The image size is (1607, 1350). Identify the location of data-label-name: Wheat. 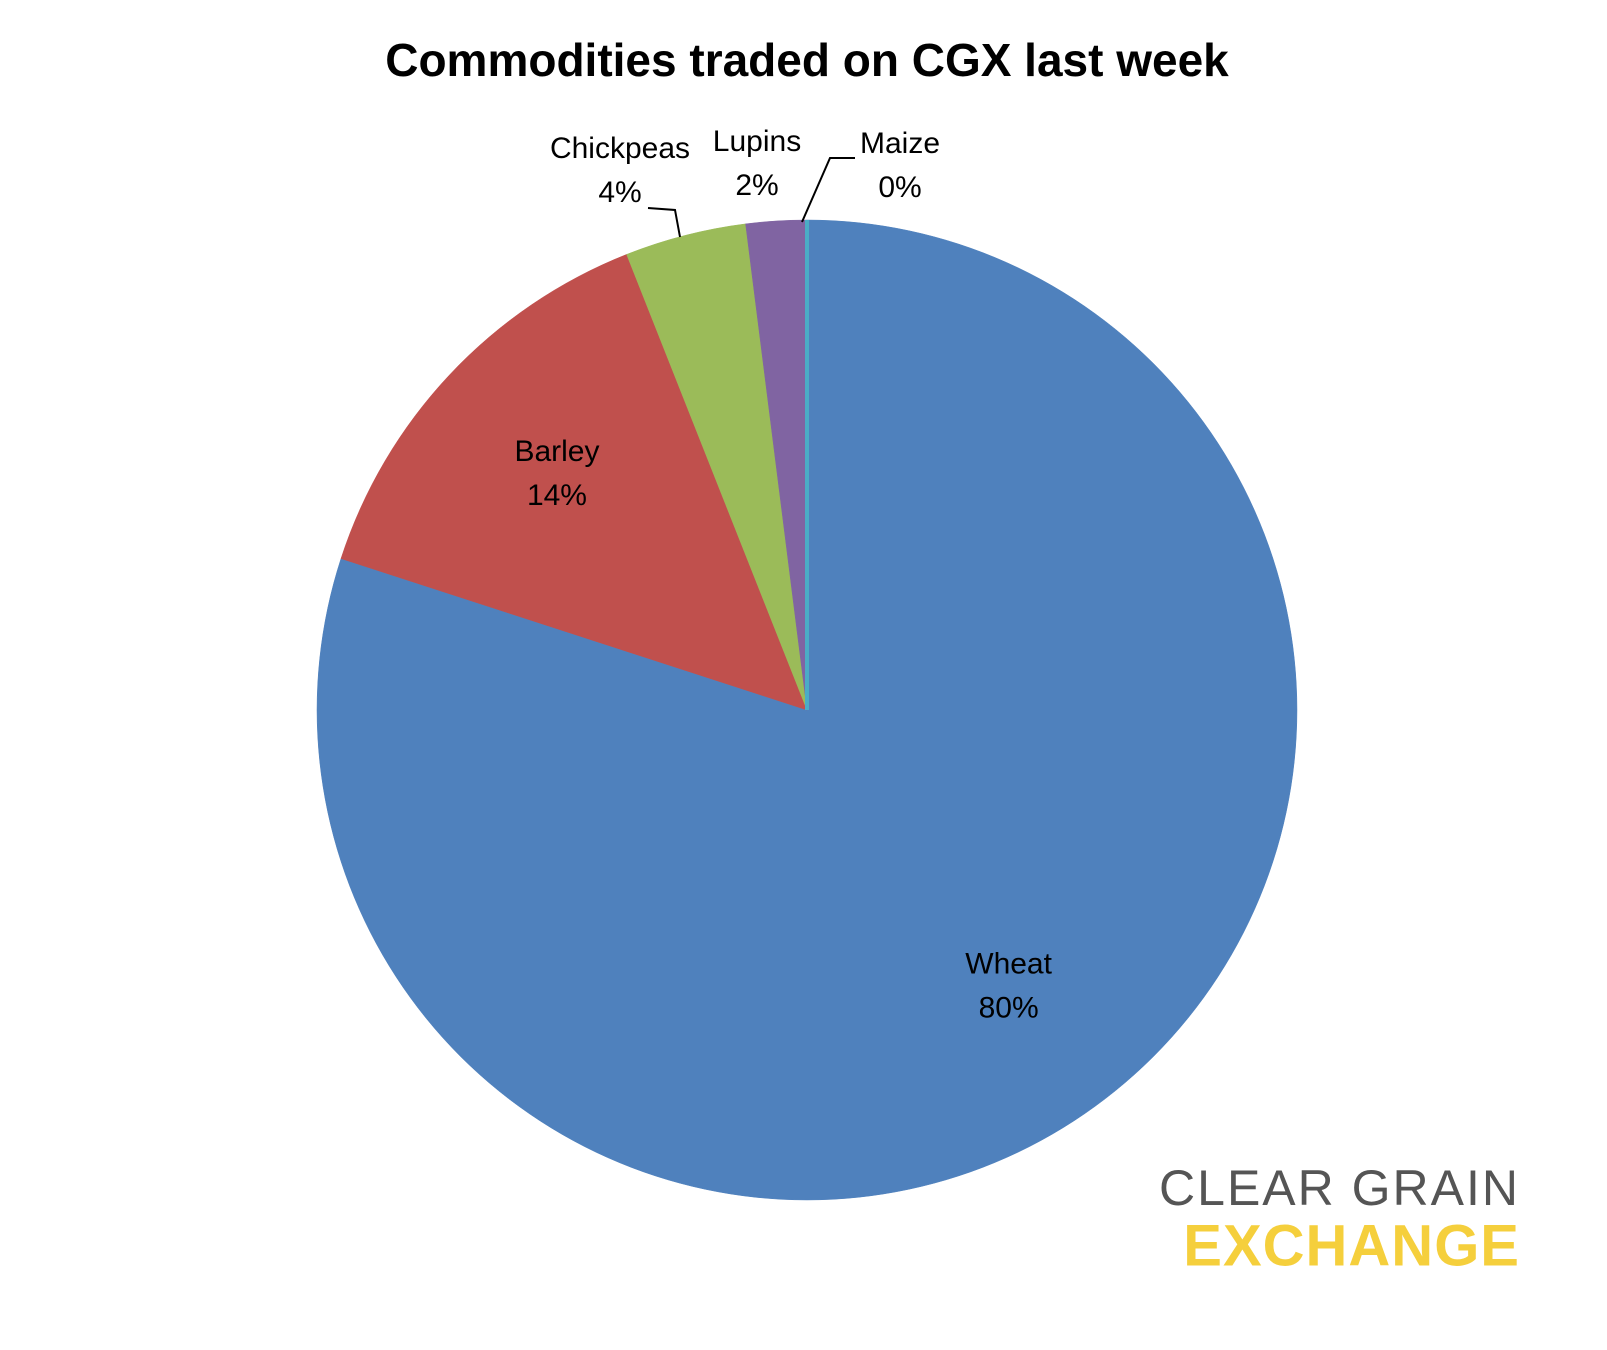
(1008, 963).